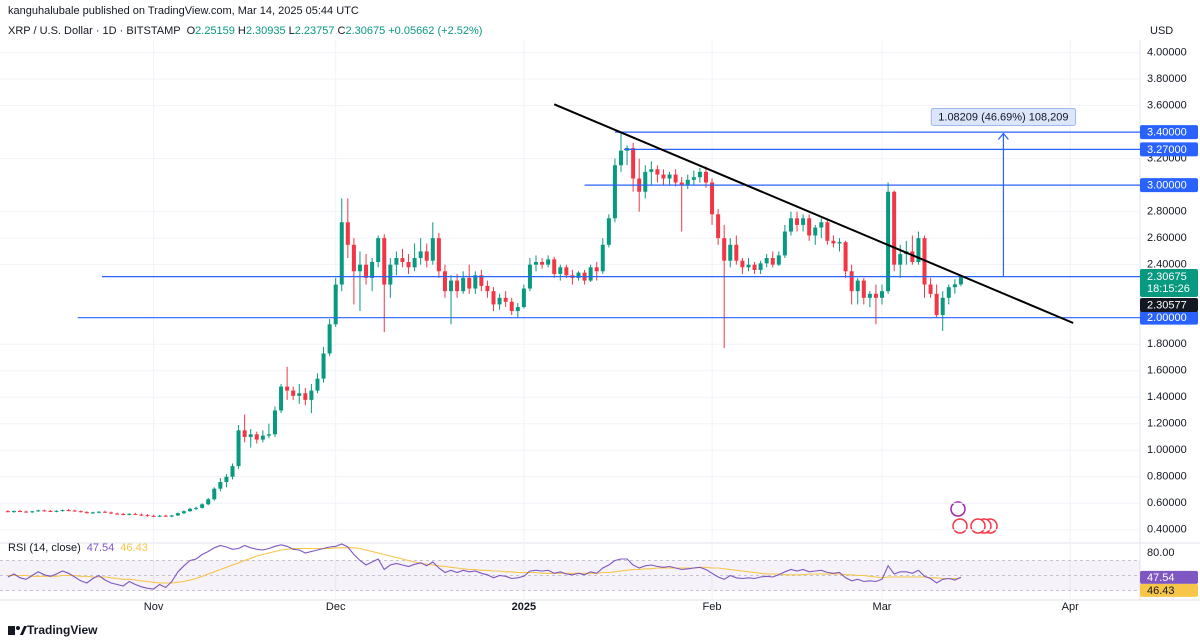 This screenshot has height=643, width=1200. I want to click on legend-label: L, so click(291, 31).